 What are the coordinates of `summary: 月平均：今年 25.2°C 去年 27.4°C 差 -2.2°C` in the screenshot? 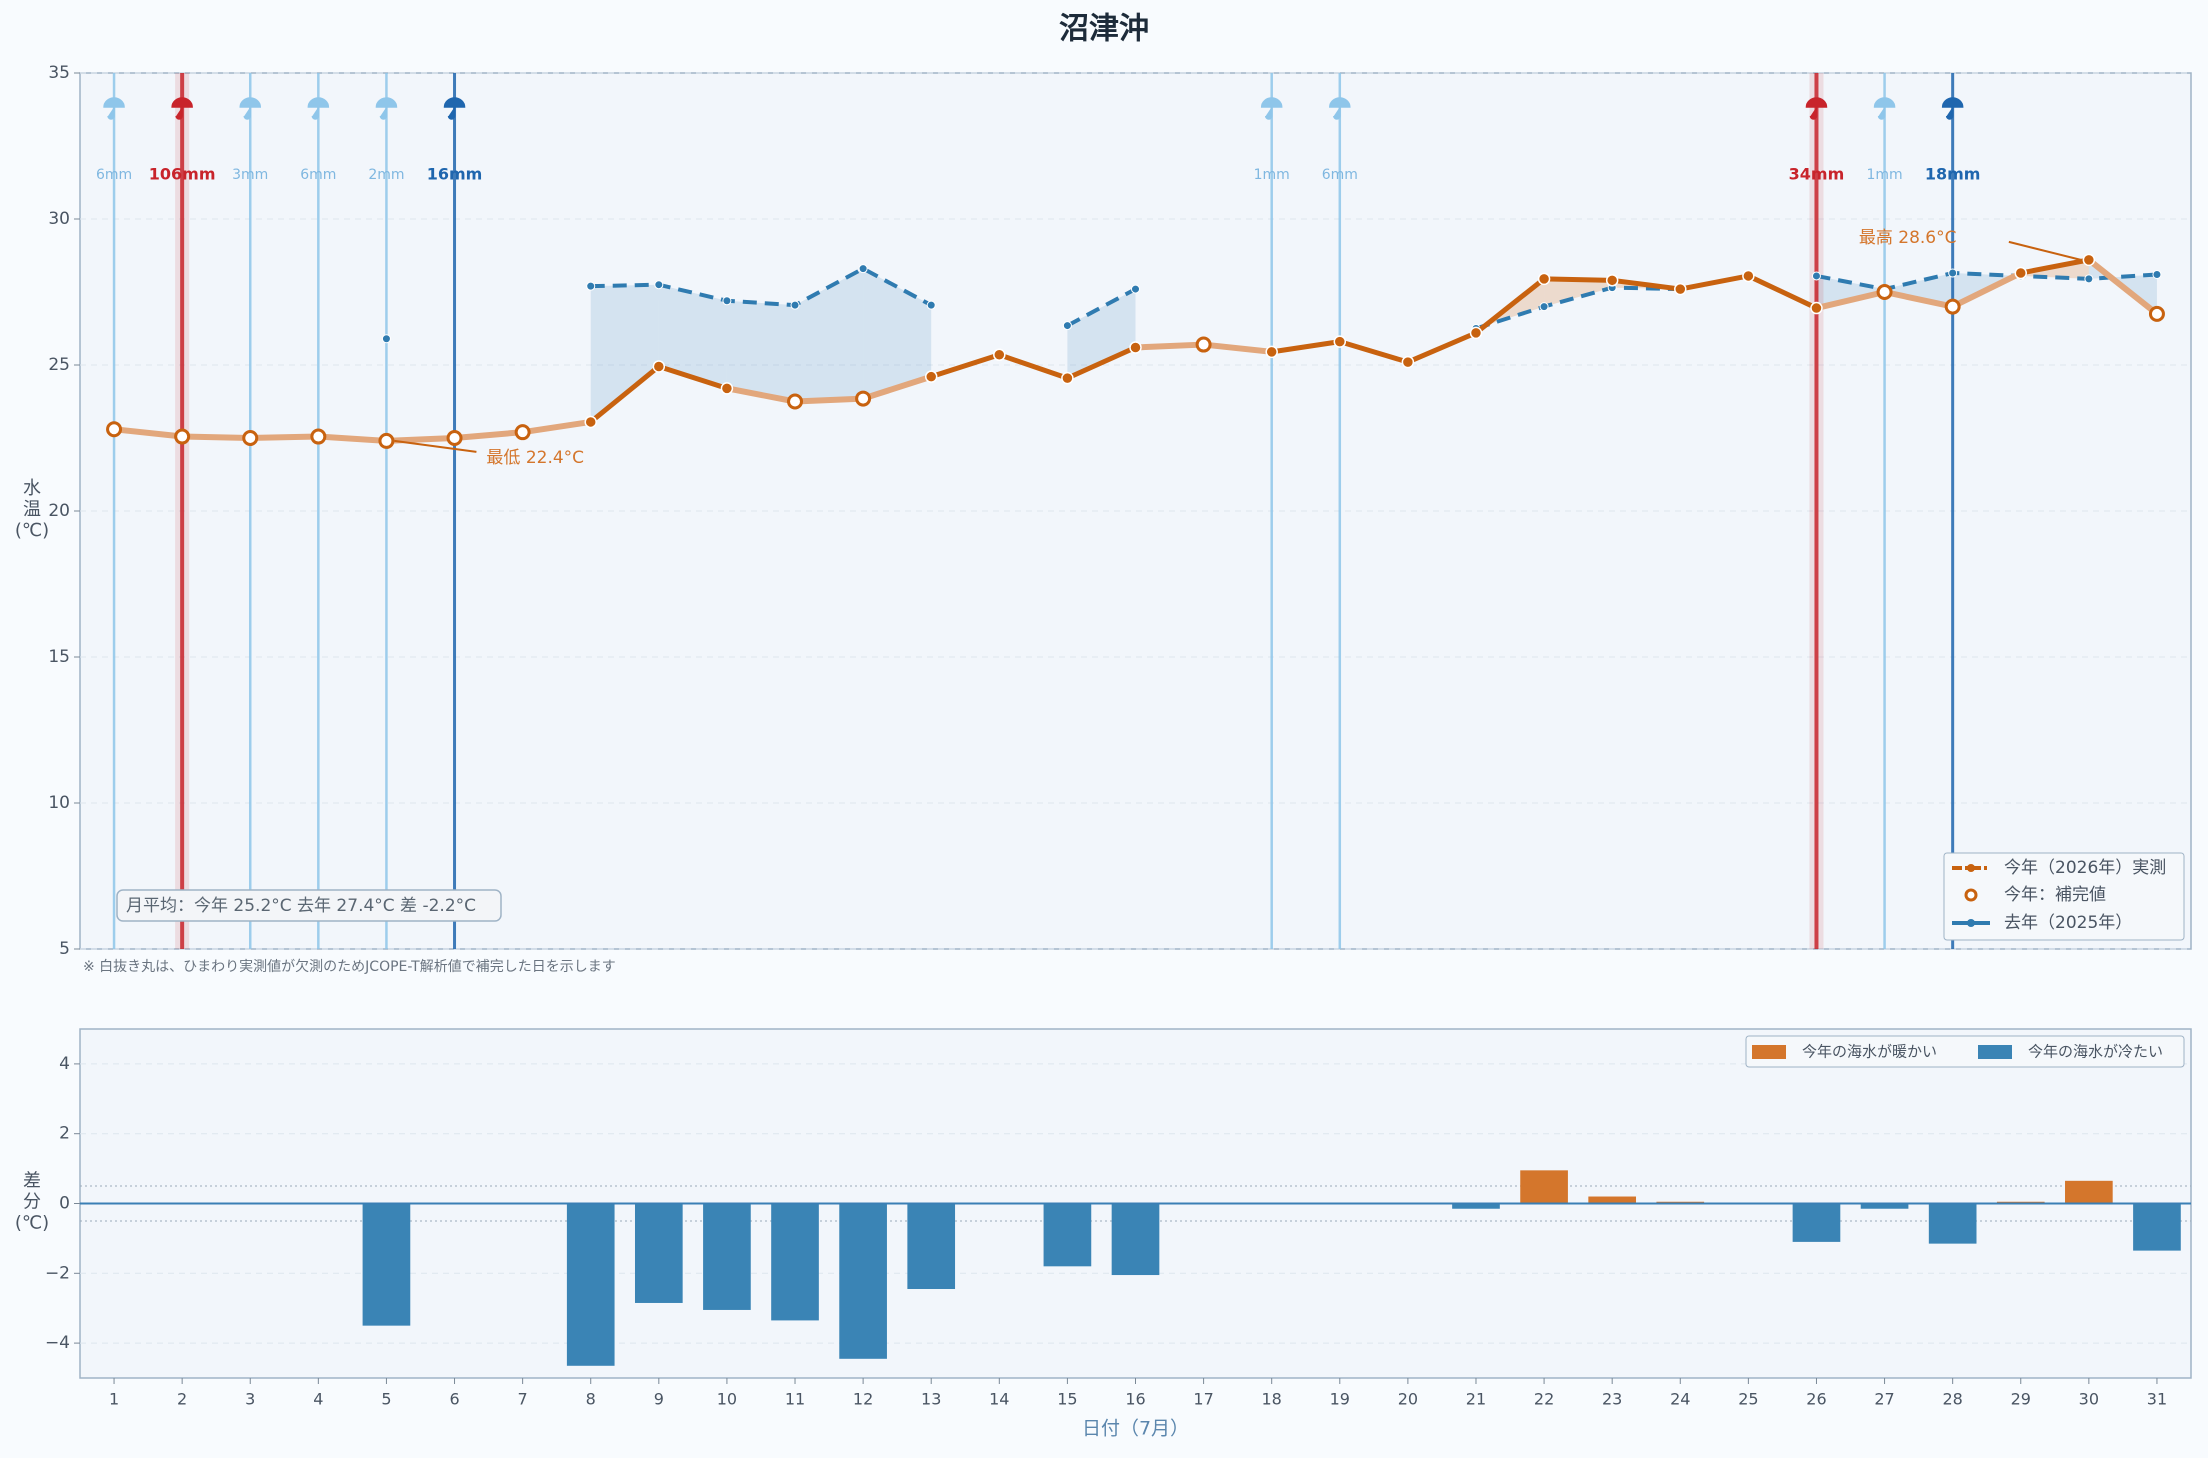 It's located at (301, 906).